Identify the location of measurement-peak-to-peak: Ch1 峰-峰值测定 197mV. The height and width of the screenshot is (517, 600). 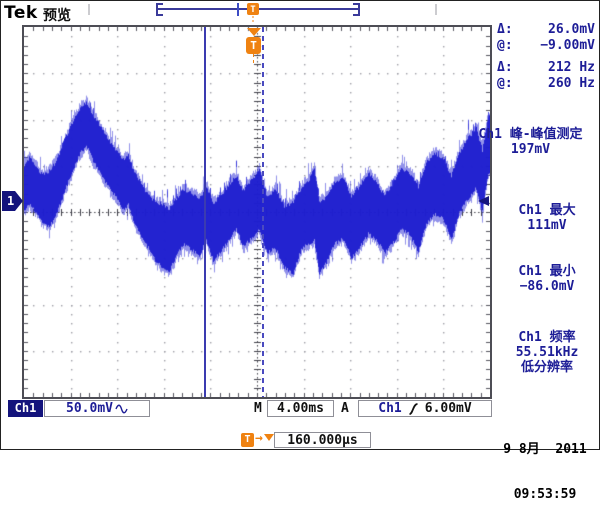
(530, 142).